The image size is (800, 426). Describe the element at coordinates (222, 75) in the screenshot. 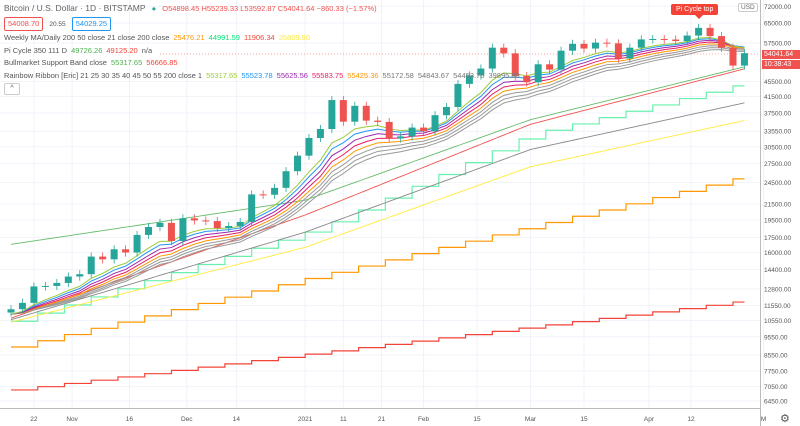

I see `indicator-value: 55317.65` at that location.